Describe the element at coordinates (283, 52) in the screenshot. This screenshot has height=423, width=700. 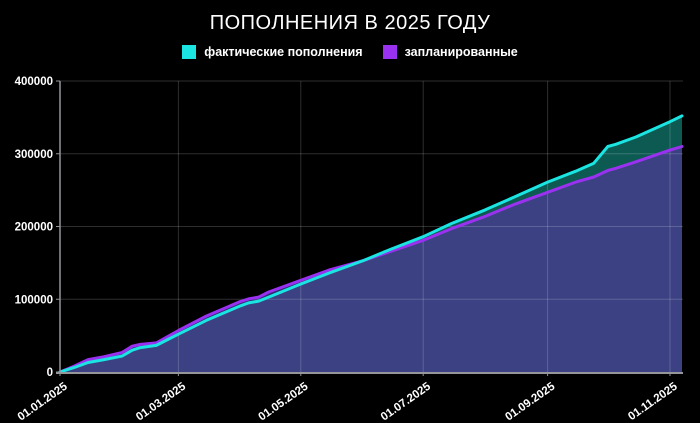
I see `legend-label: фактические пополнения` at that location.